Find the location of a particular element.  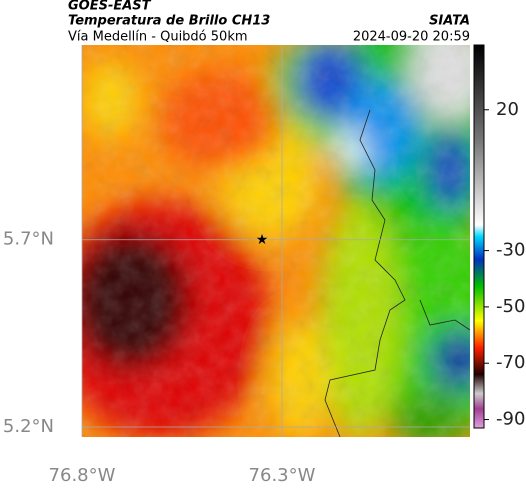

location-marker: ★ is located at coordinates (262, 240).